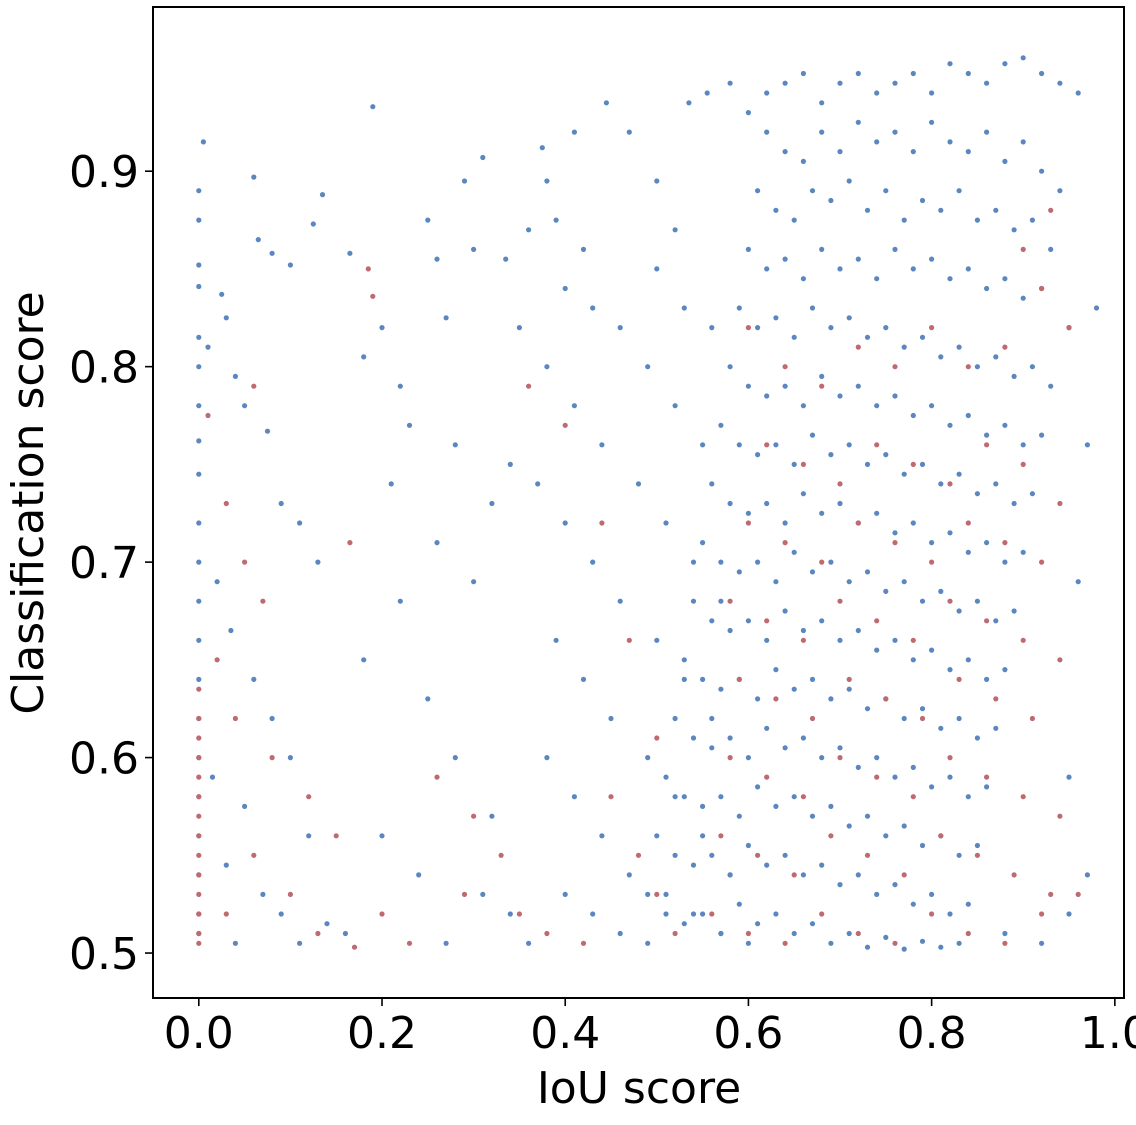  What do you see at coordinates (111, 563) in the screenshot?
I see `y-axis-ticks: 0.5 0.6 0.7 0.8 0.9` at bounding box center [111, 563].